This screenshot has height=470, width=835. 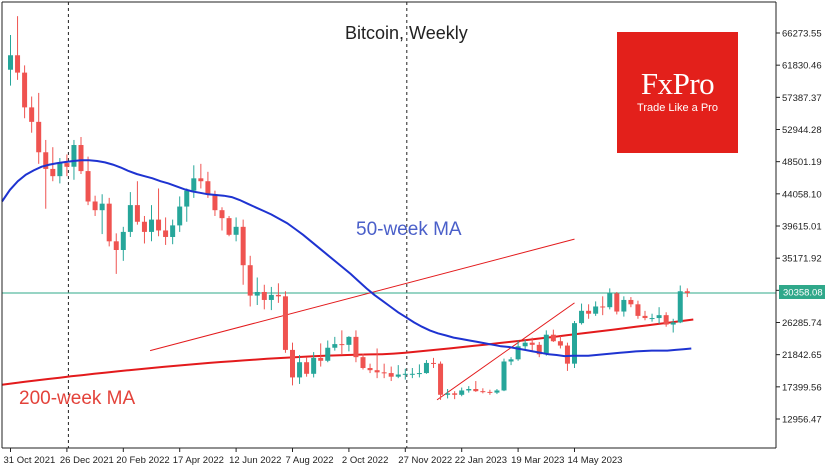 I want to click on channel-upper-line, so click(x=362, y=295).